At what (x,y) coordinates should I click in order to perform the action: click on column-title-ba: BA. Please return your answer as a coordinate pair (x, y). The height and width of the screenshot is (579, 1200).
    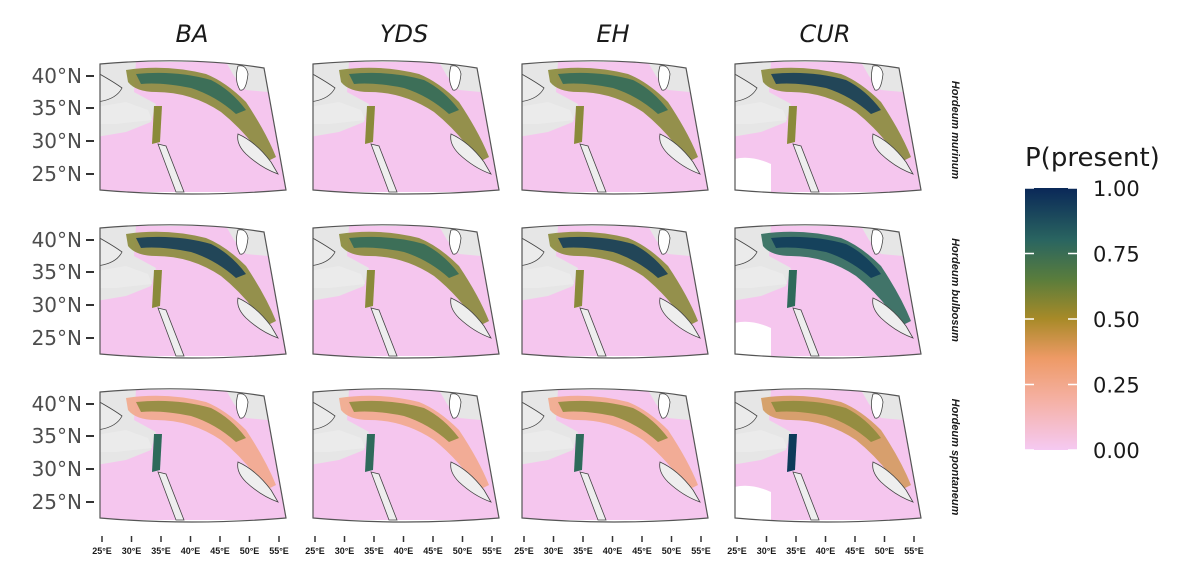
    Looking at the image, I should click on (192, 34).